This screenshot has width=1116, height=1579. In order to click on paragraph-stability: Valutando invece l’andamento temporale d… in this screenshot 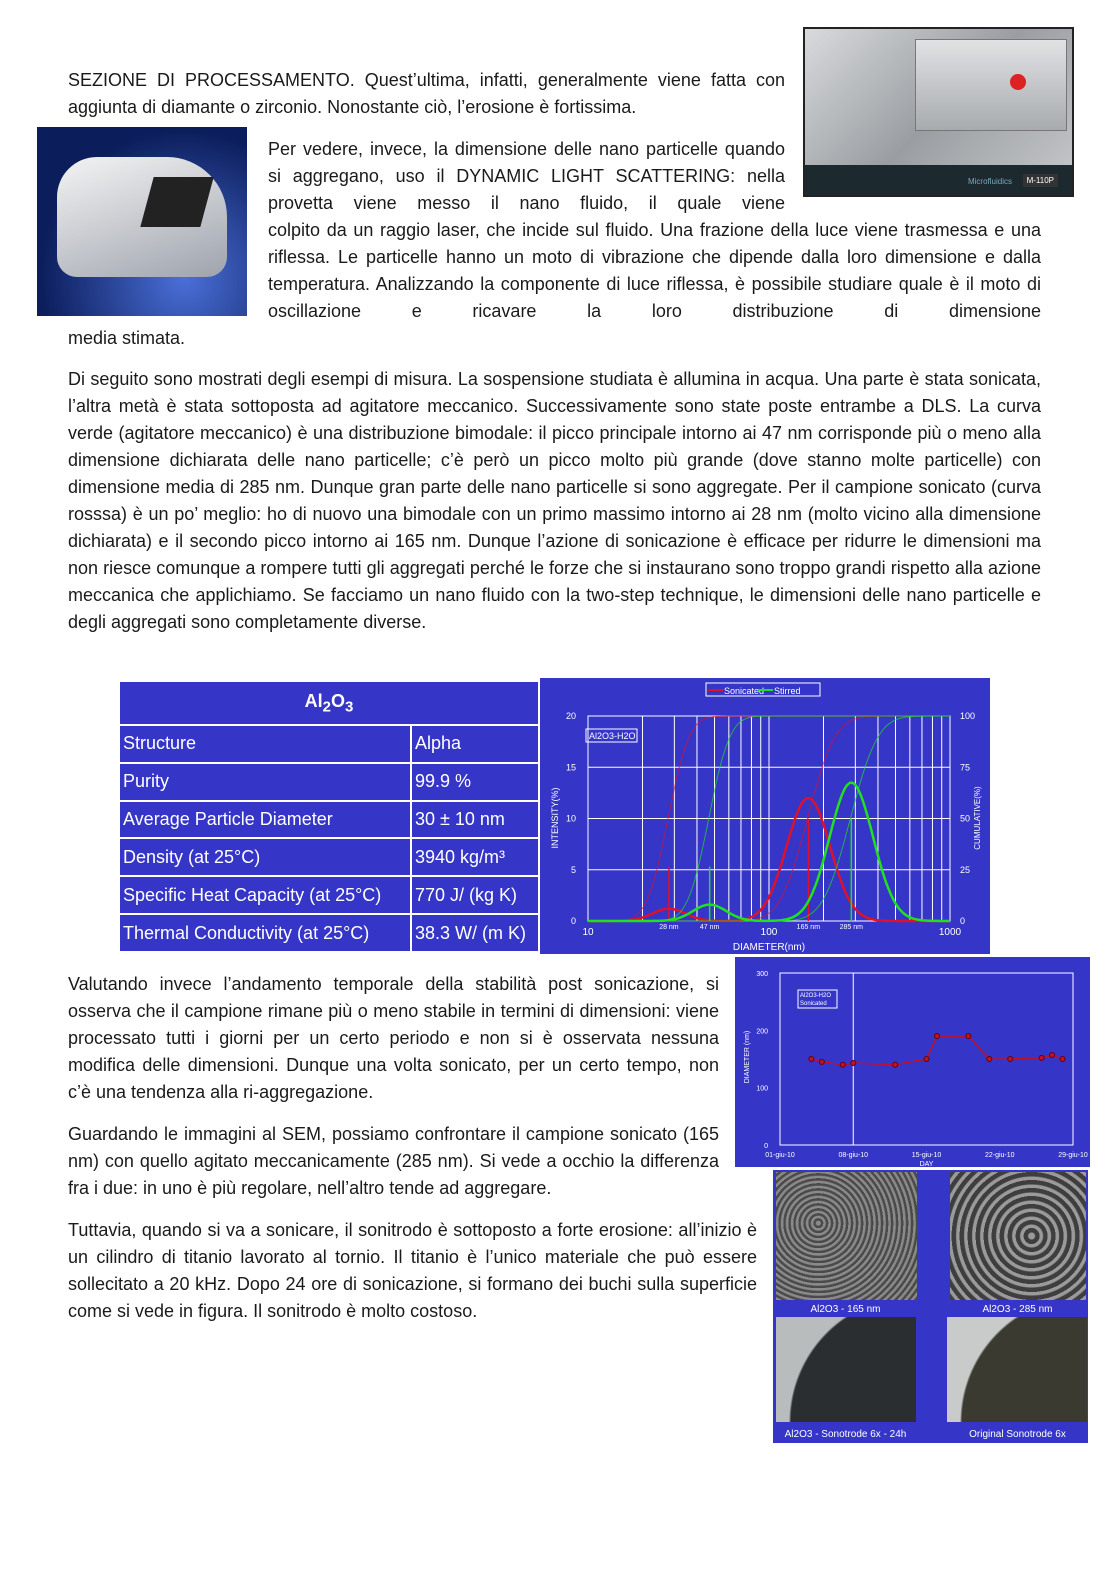, I will do `click(393, 1038)`.